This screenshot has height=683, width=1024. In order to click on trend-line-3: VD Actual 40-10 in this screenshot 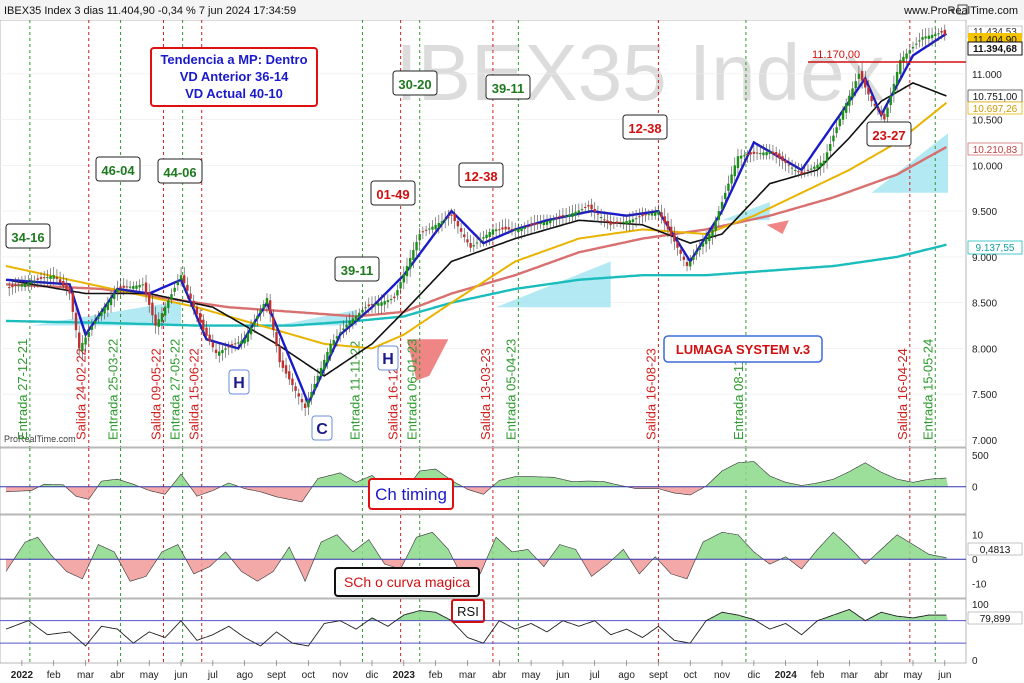, I will do `click(234, 93)`.